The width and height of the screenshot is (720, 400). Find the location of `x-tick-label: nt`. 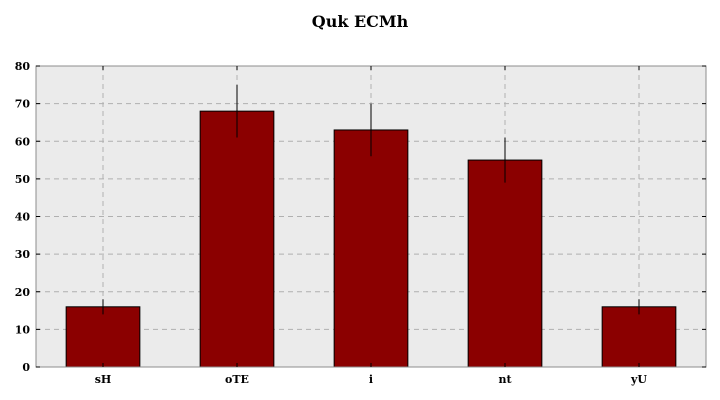

x-tick-label: nt is located at coordinates (505, 379).